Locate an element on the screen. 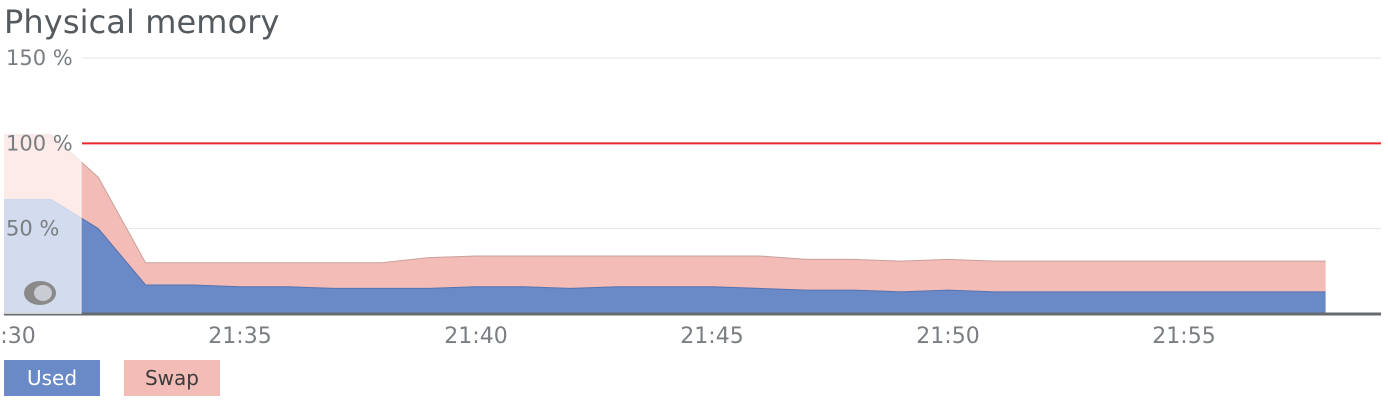 This screenshot has width=1388, height=400. y-axis: 150 % 100 % 50 % is located at coordinates (39, 143).